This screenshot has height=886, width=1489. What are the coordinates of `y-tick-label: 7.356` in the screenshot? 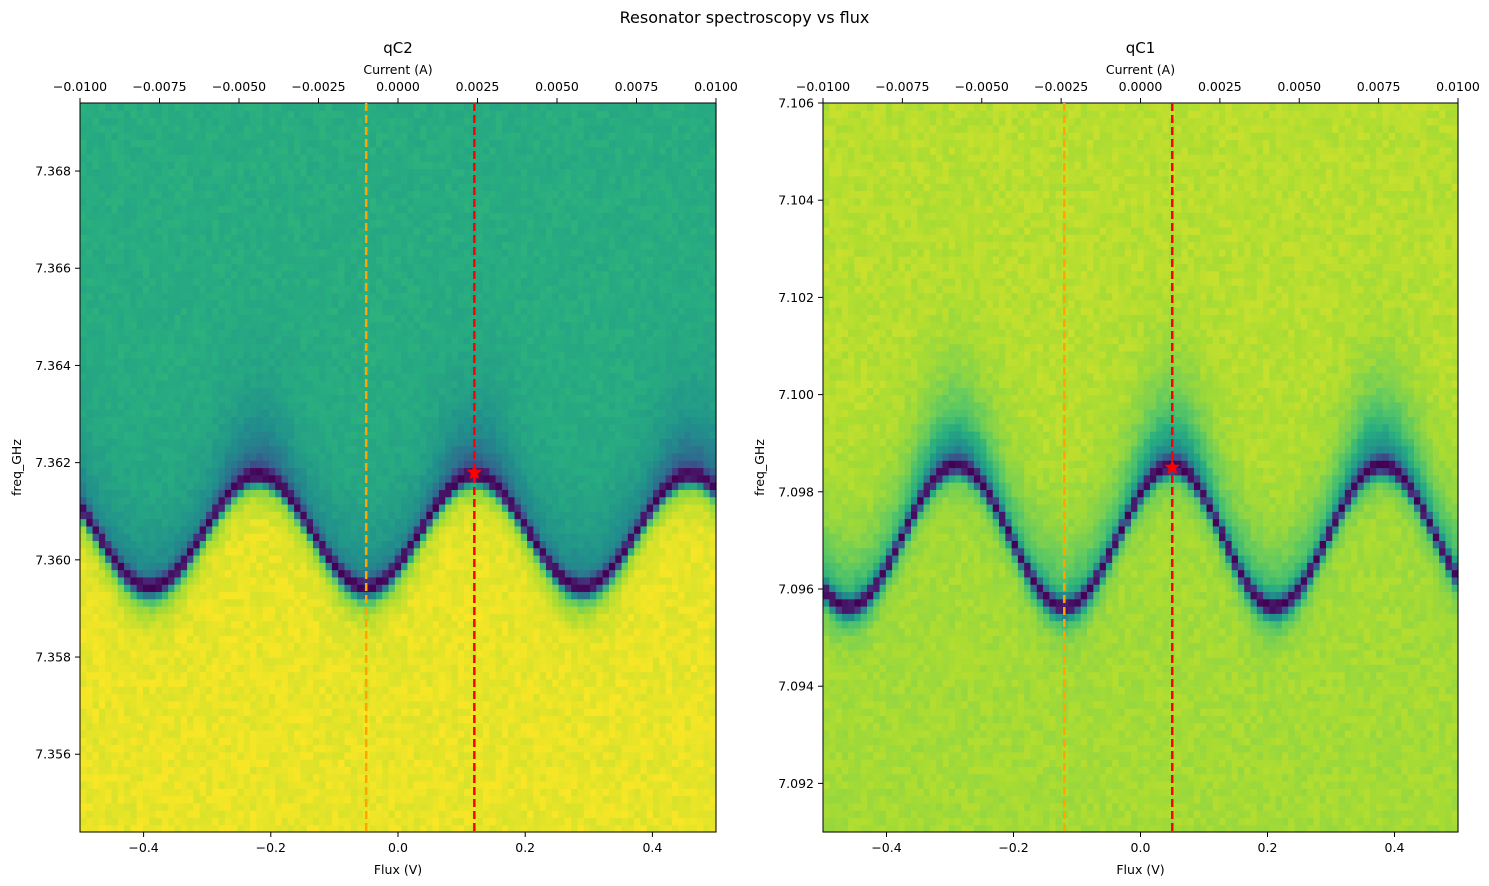 It's located at (53, 754).